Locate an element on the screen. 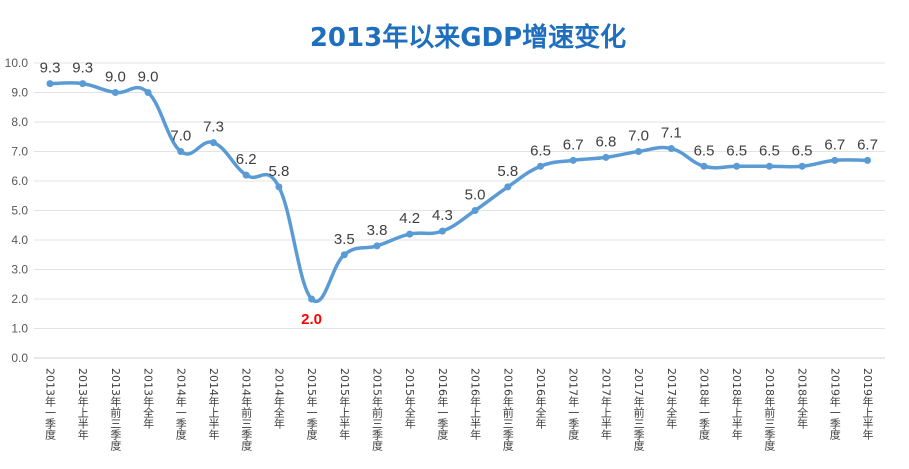  x-tick-label: 2016年一季度 is located at coordinates (442, 404).